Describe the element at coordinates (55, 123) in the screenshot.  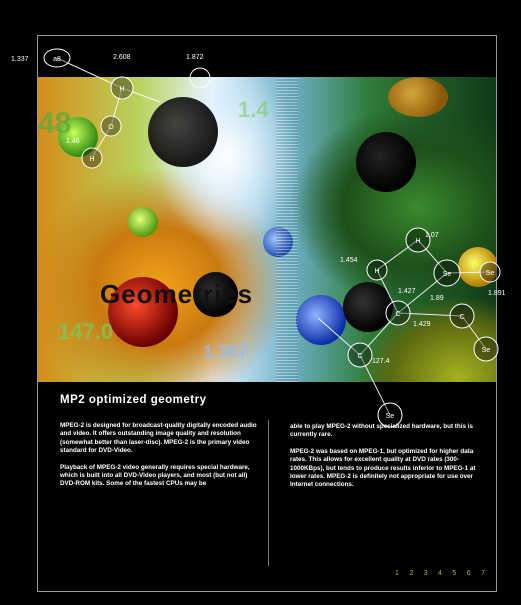
I see `ghost-number: 48` at that location.